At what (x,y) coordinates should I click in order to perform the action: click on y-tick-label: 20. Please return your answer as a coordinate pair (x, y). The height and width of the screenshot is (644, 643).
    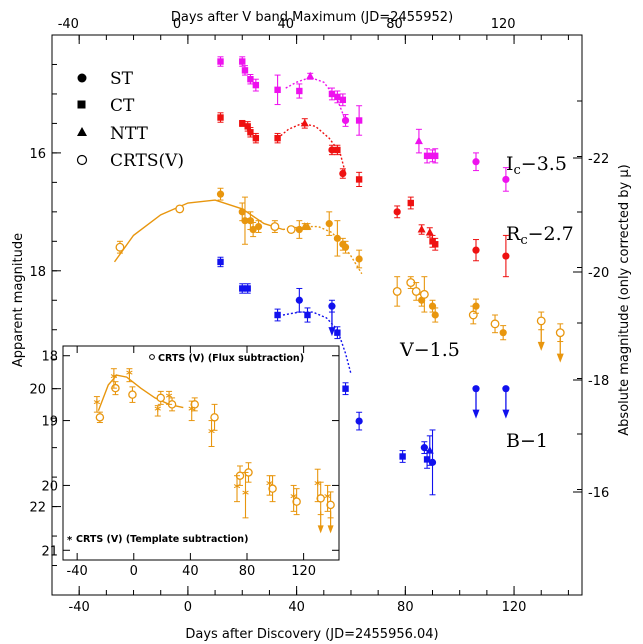
    Looking at the image, I should click on (37, 390).